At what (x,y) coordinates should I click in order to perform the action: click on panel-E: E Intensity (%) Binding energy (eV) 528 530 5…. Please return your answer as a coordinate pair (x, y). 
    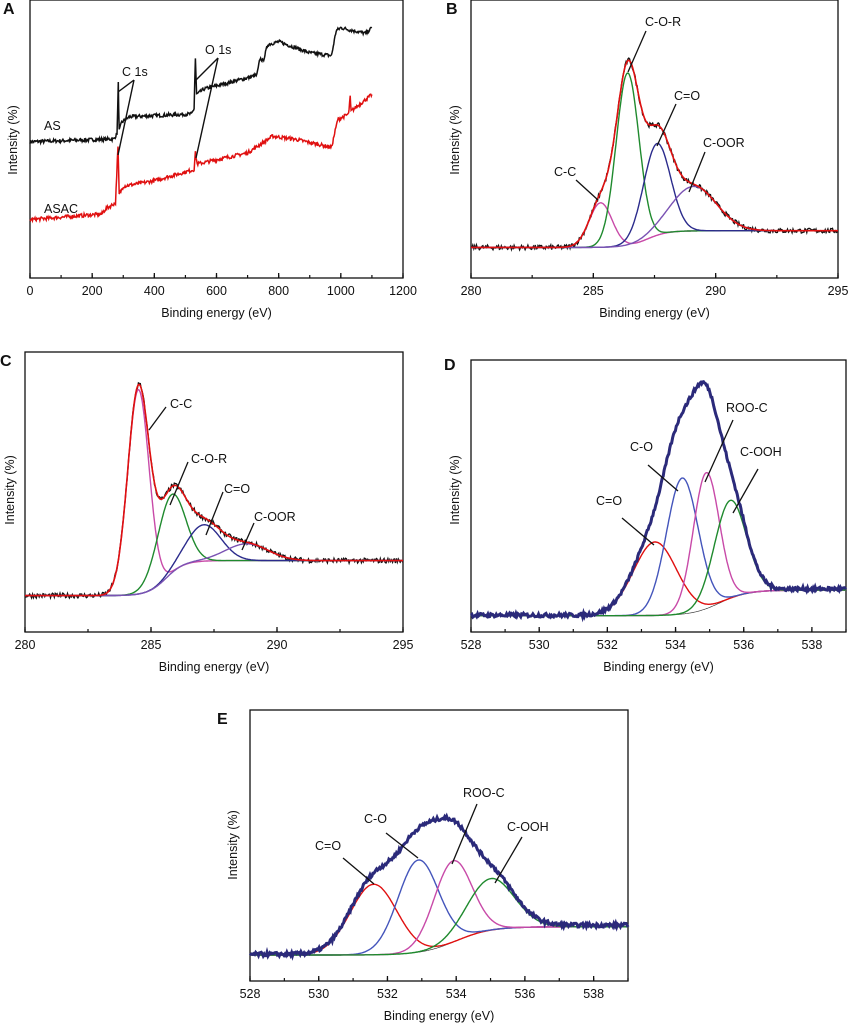
    Looking at the image, I should click on (423, 866).